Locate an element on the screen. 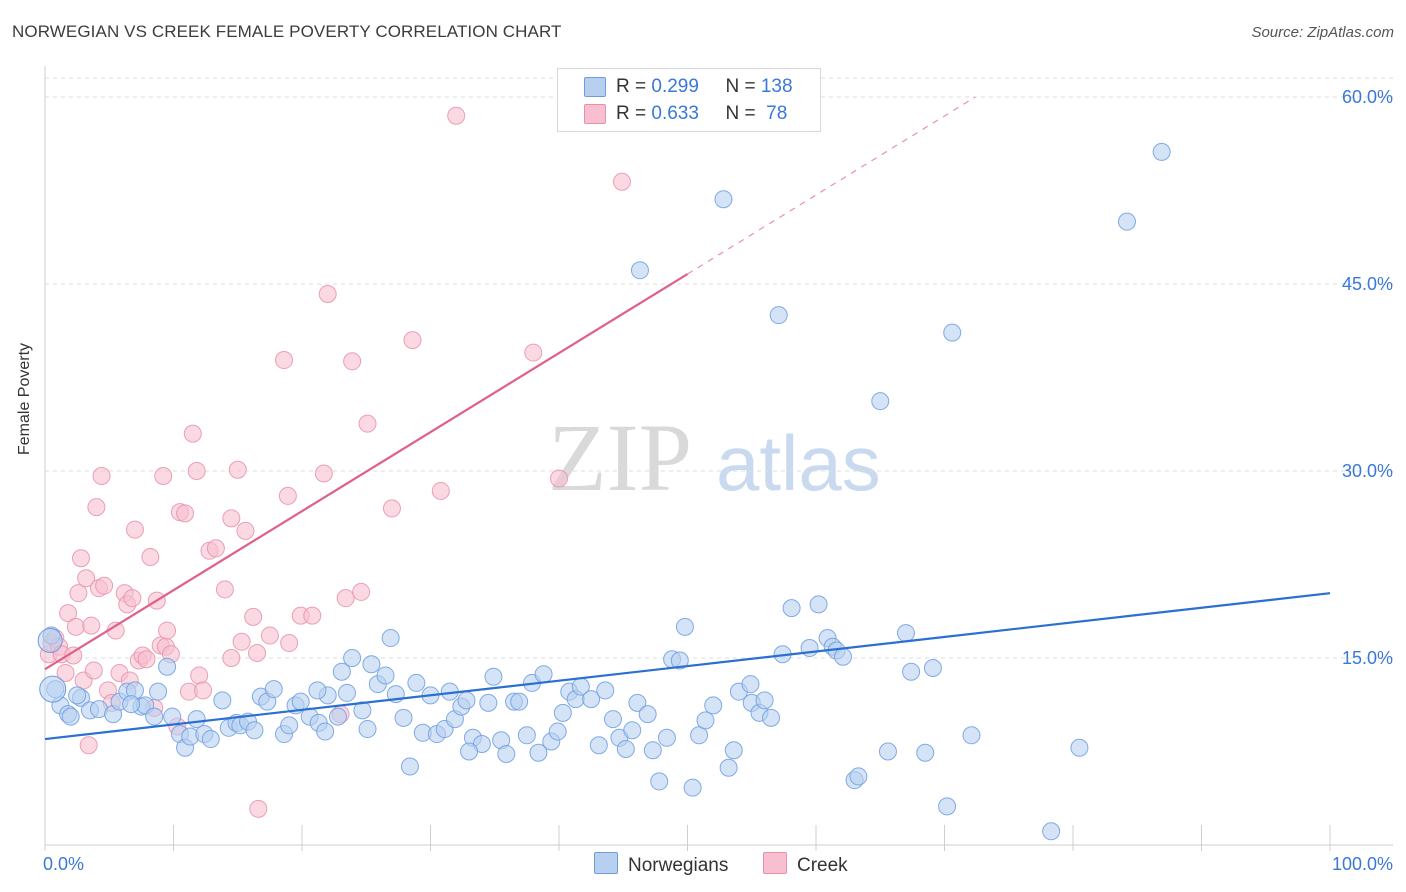  bottom-legend-swatch-creek is located at coordinates (775, 863).